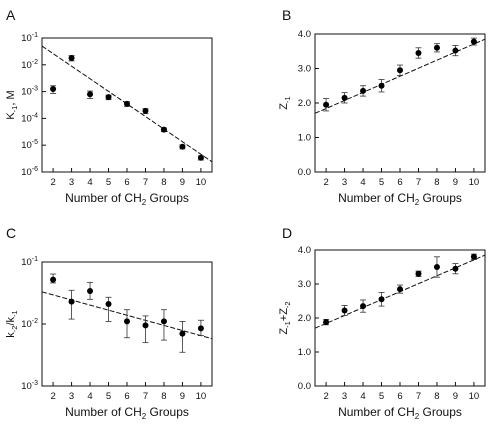 Image resolution: width=500 pixels, height=424 pixels. Describe the element at coordinates (29, 65) in the screenshot. I see `y-tick-label: 10⁻²` at that location.